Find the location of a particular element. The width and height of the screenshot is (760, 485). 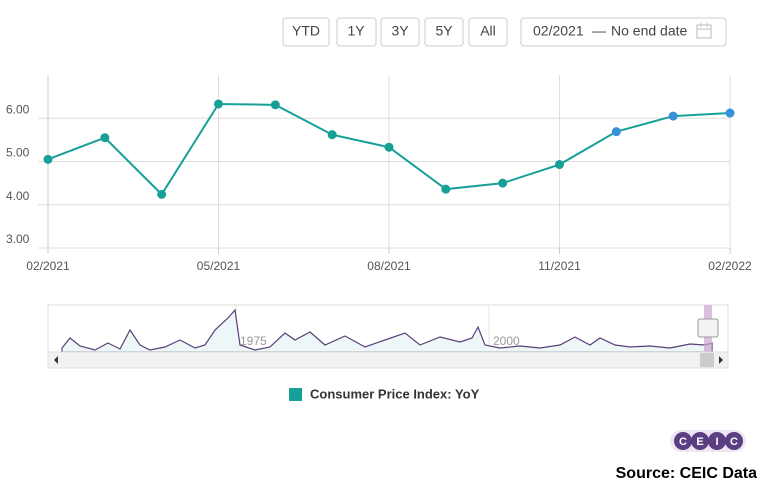

1y-button is located at coordinates (356, 32).